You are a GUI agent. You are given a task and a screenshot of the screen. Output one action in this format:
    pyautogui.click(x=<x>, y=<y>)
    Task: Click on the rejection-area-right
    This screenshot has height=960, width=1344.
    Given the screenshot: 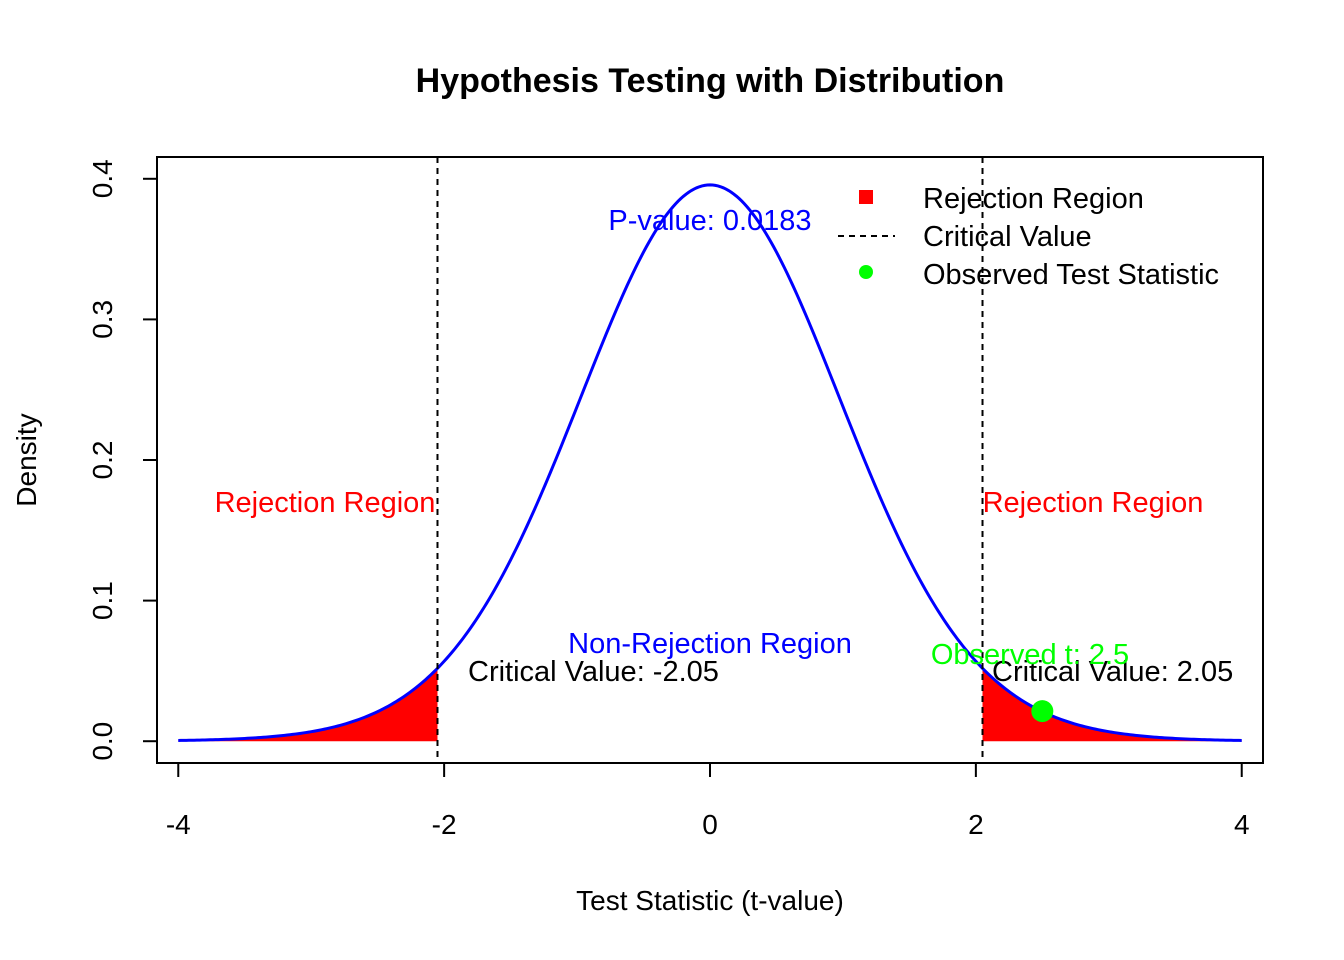 What is the action you would take?
    pyautogui.click(x=1112, y=705)
    